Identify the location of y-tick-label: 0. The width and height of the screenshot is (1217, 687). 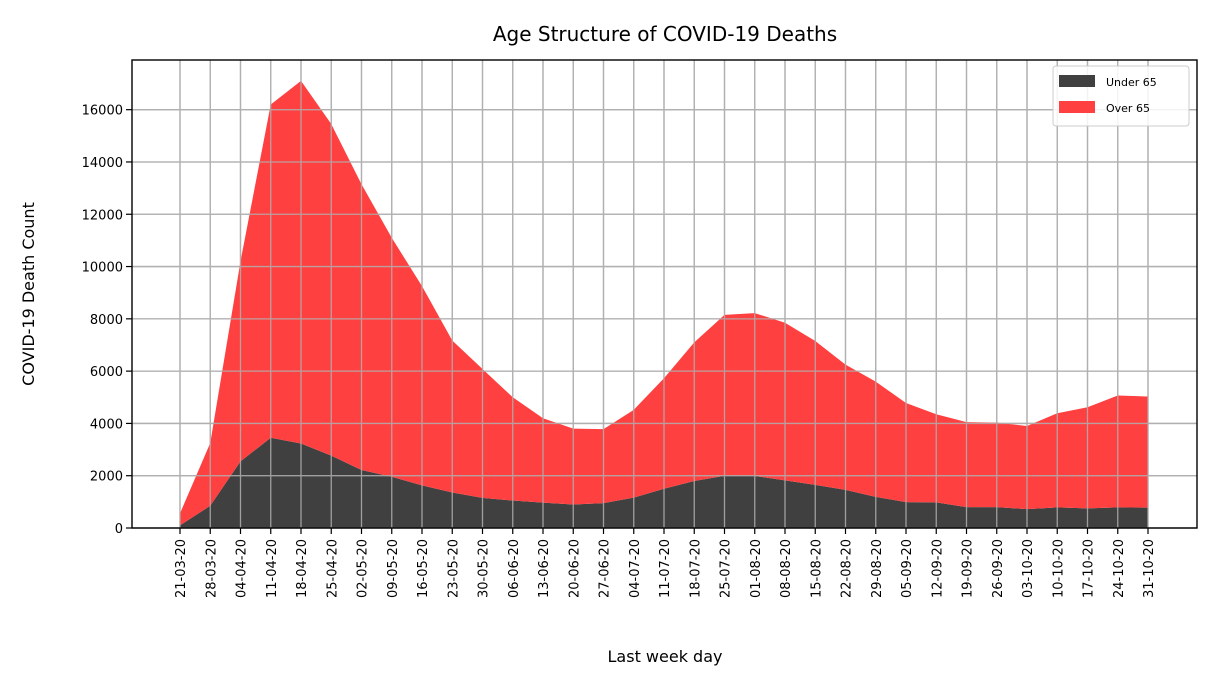
(119, 529).